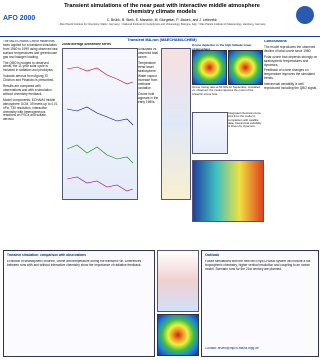  What do you see at coordinates (212, 255) in the screenshot?
I see `outlook-heading: Outlook` at bounding box center [212, 255].